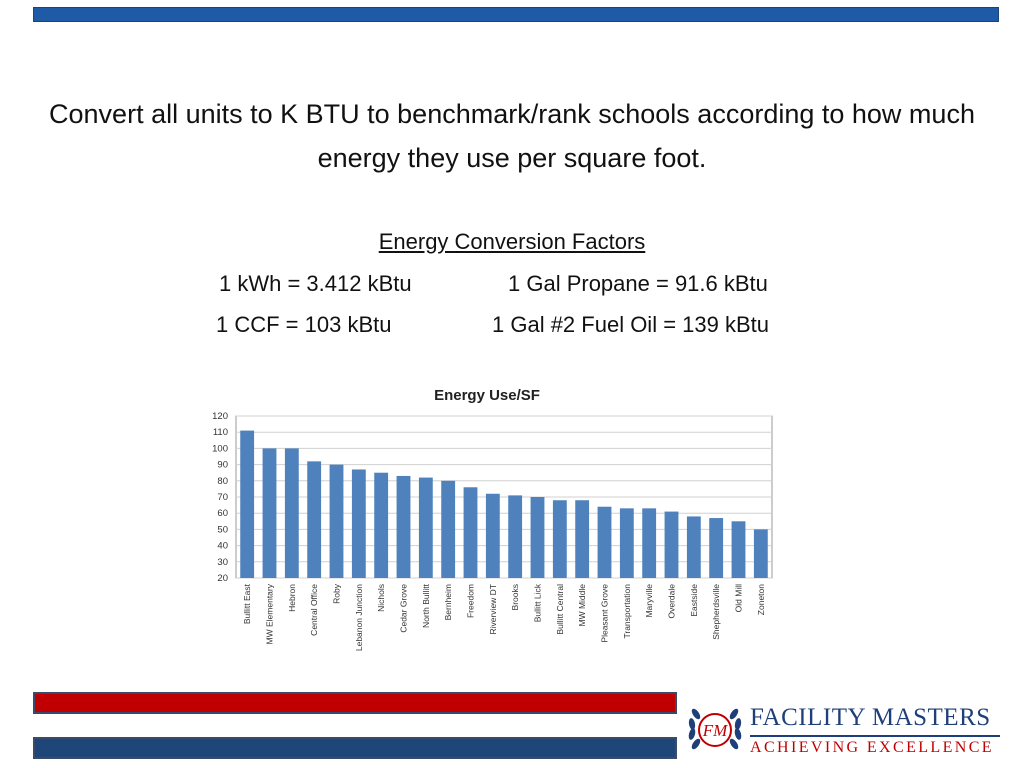  I want to click on y-tick-label: 110, so click(220, 432).